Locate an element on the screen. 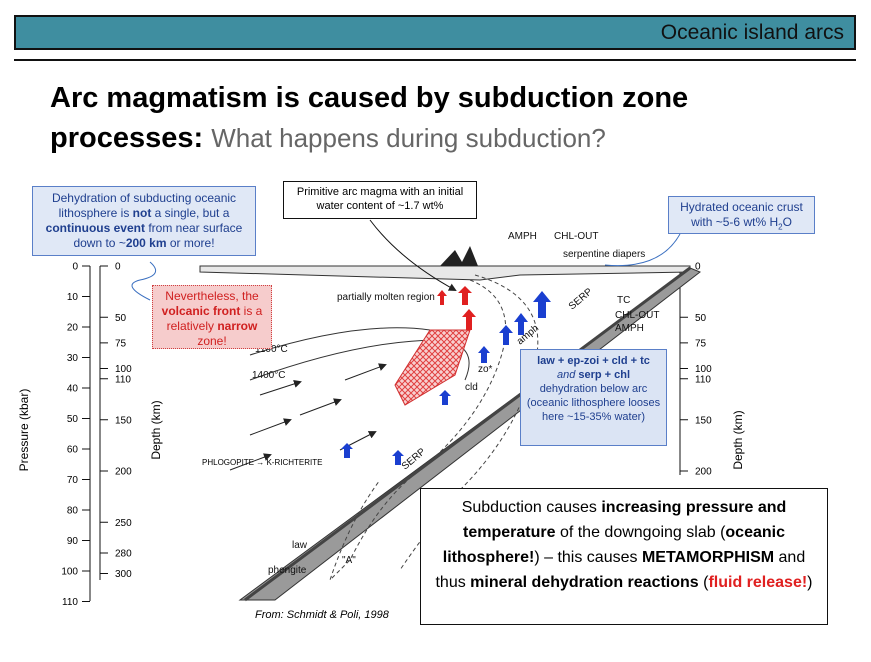 This screenshot has width=871, height=662. diagram-label: 1100°C is located at coordinates (271, 349).